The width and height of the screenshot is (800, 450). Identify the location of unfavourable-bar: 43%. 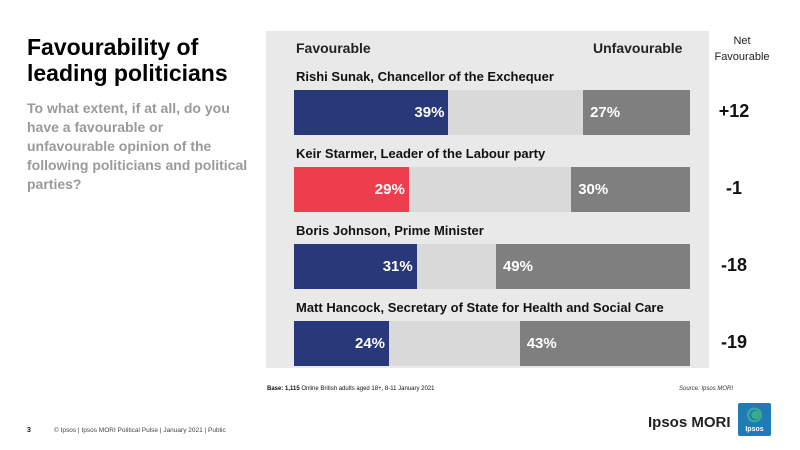
(604, 343).